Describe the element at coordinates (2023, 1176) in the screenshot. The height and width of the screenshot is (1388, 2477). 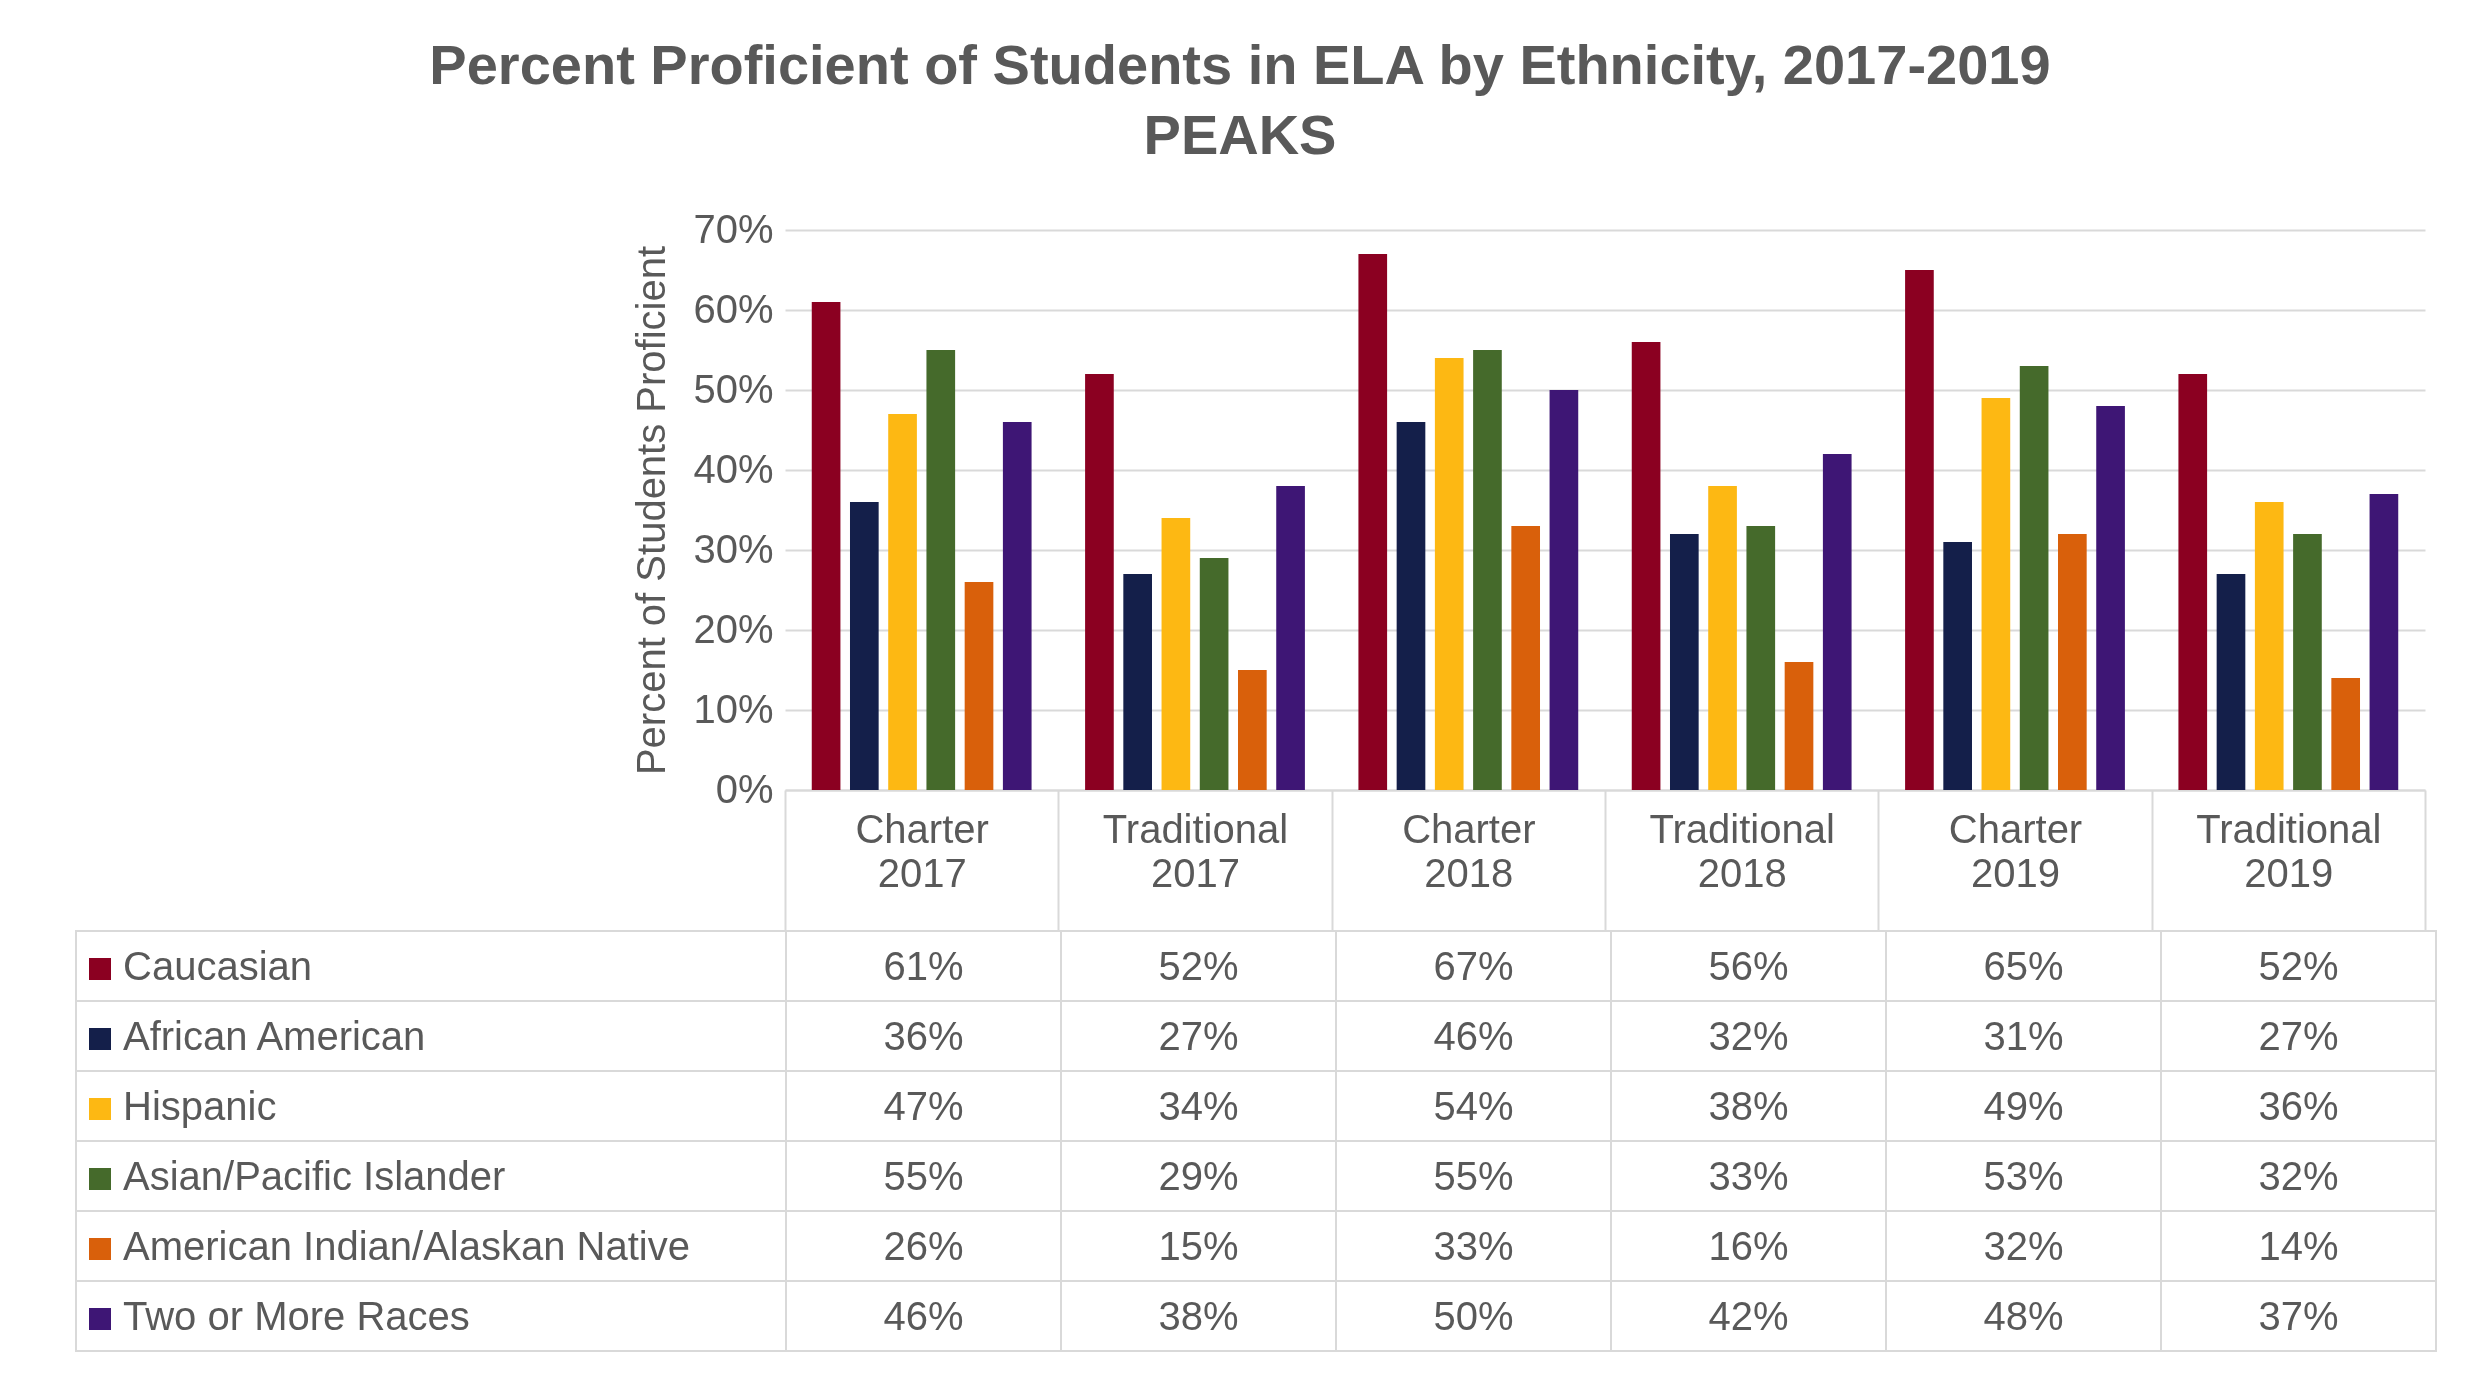
I see `data-label: 53%` at that location.